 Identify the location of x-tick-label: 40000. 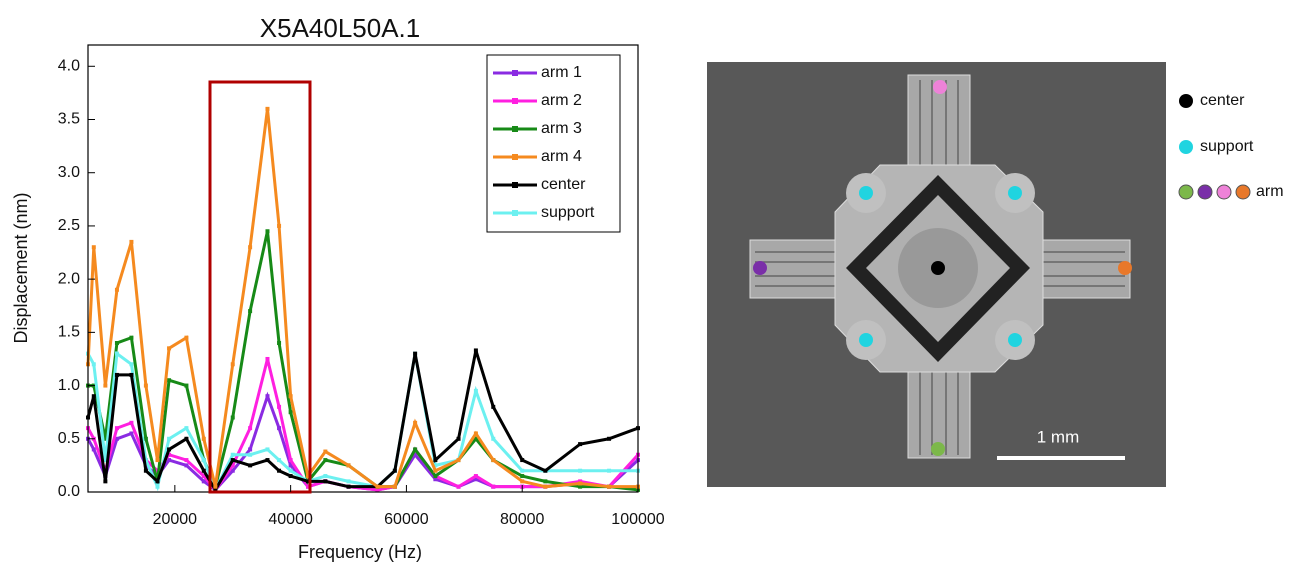
(290, 519).